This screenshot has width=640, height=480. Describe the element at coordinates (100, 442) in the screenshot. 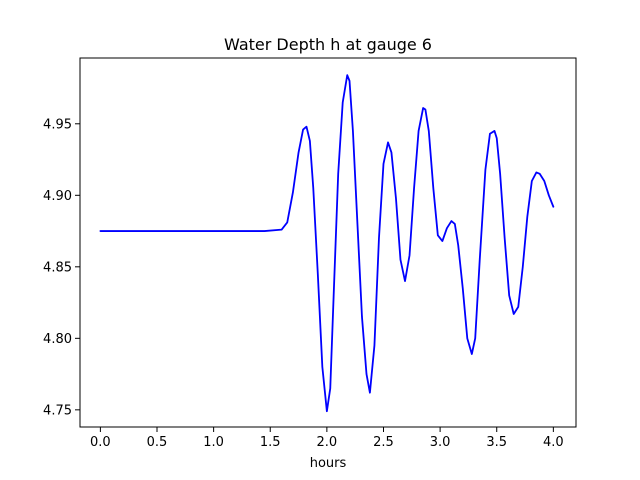

I see `x-tick-label: 0.0` at that location.